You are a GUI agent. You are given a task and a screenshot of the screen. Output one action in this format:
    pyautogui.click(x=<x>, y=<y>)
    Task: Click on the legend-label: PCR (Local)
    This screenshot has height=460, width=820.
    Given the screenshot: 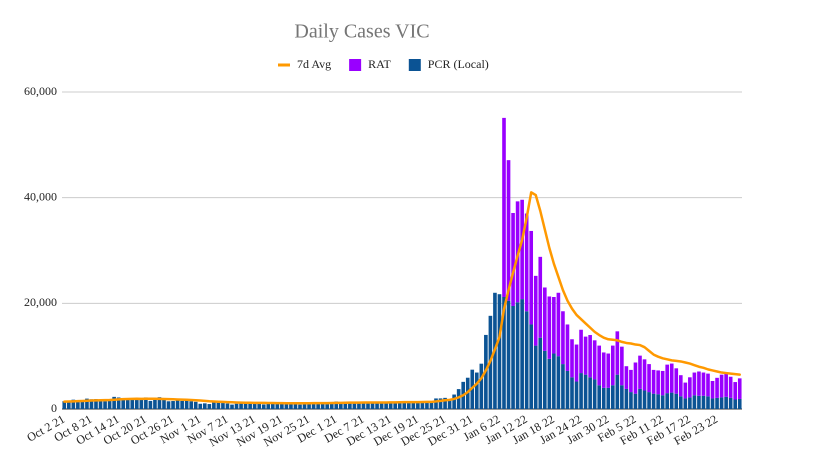 What is the action you would take?
    pyautogui.click(x=458, y=64)
    